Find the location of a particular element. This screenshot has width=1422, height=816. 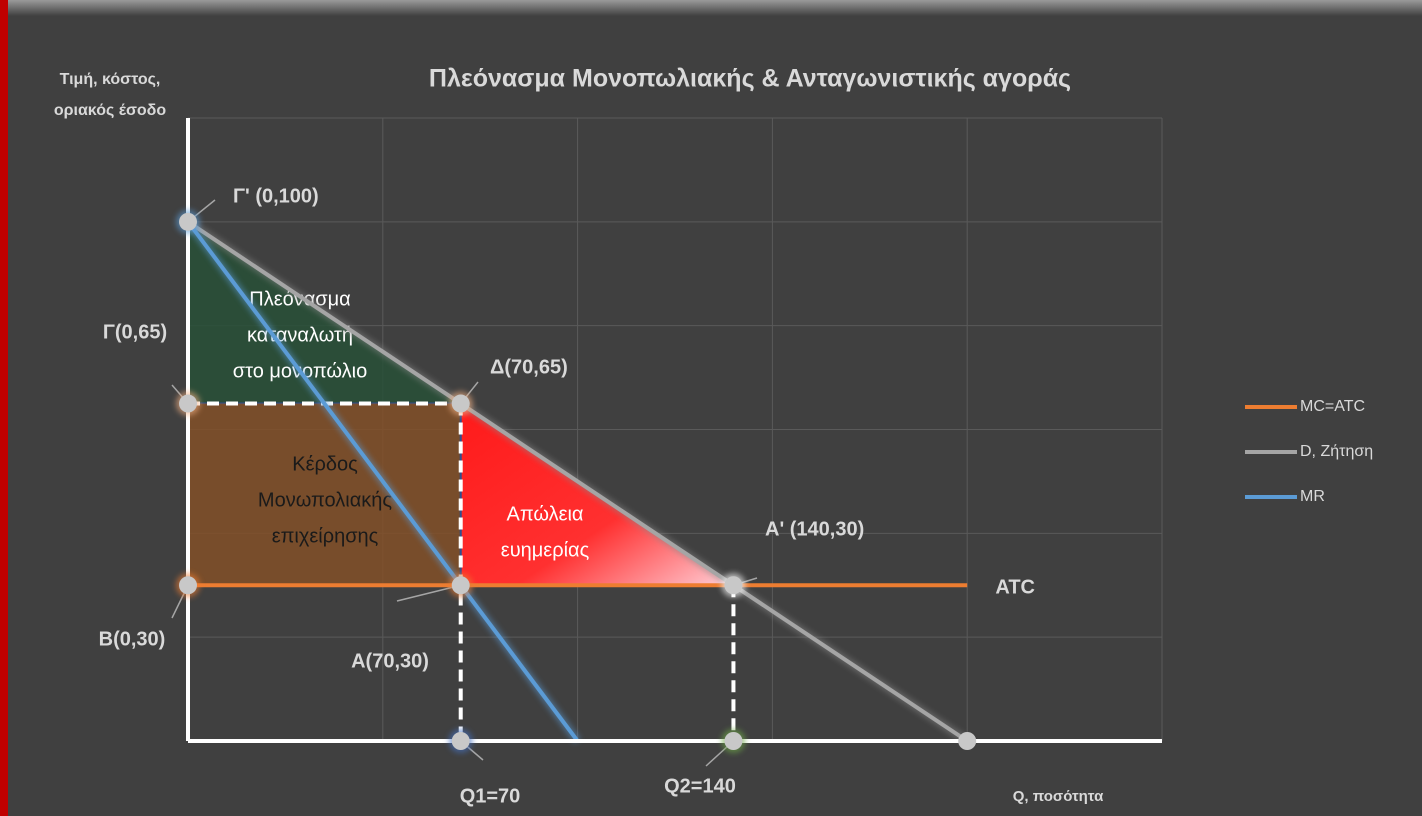

legend-label: MR is located at coordinates (1312, 496).